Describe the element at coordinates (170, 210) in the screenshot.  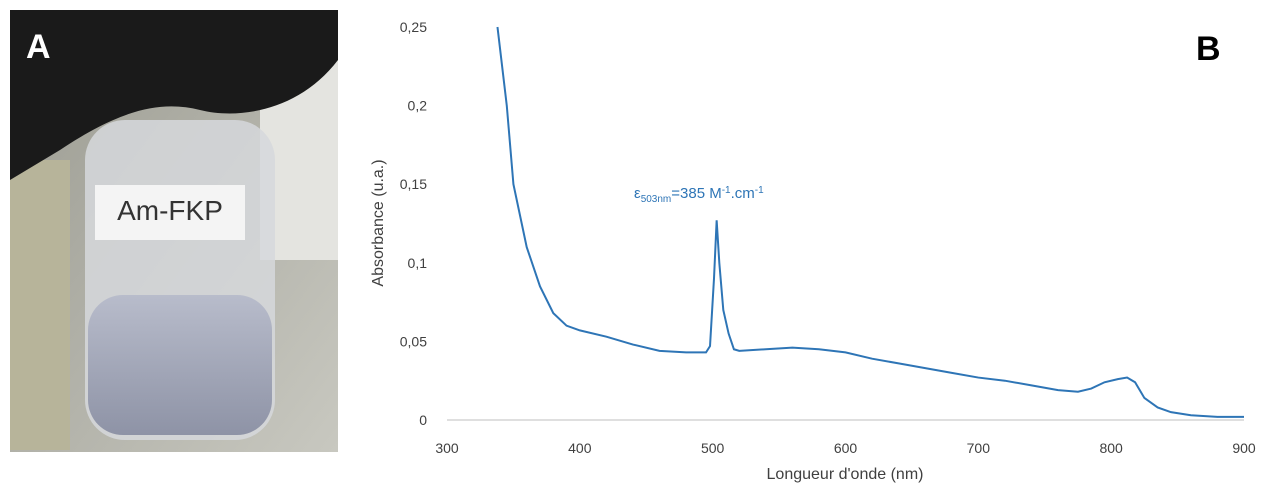
I see `vial-label: Am-FKP` at that location.